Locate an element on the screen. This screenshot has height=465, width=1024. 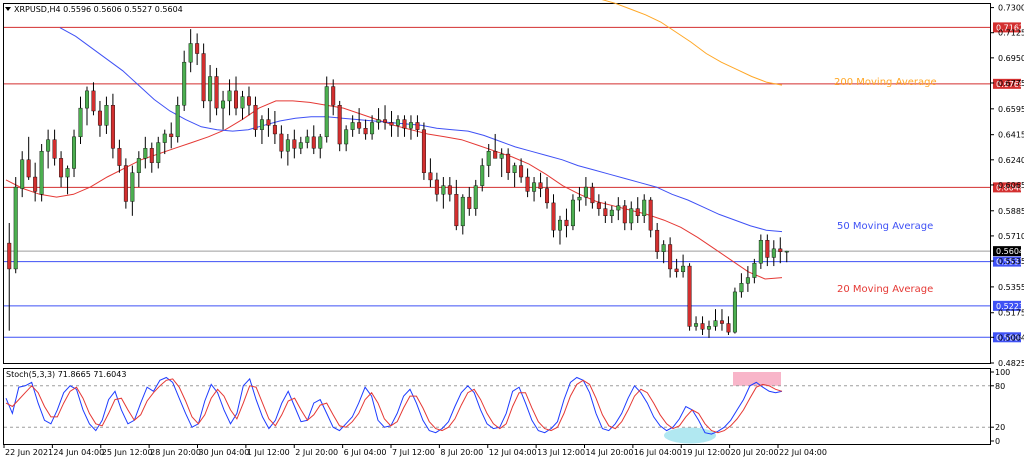
stoch-tick-label: 80 is located at coordinates (1000, 386).